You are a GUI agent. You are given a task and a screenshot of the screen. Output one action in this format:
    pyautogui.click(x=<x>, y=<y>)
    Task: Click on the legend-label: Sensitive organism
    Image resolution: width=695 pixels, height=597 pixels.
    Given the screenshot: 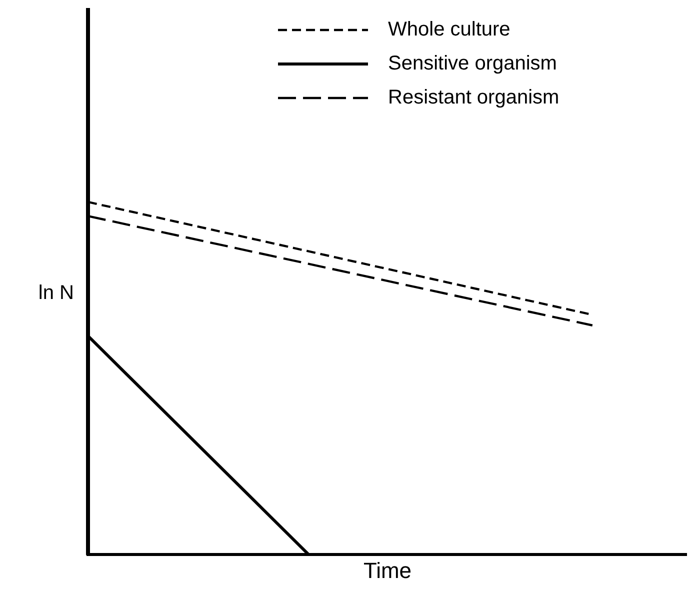 What is the action you would take?
    pyautogui.click(x=472, y=63)
    